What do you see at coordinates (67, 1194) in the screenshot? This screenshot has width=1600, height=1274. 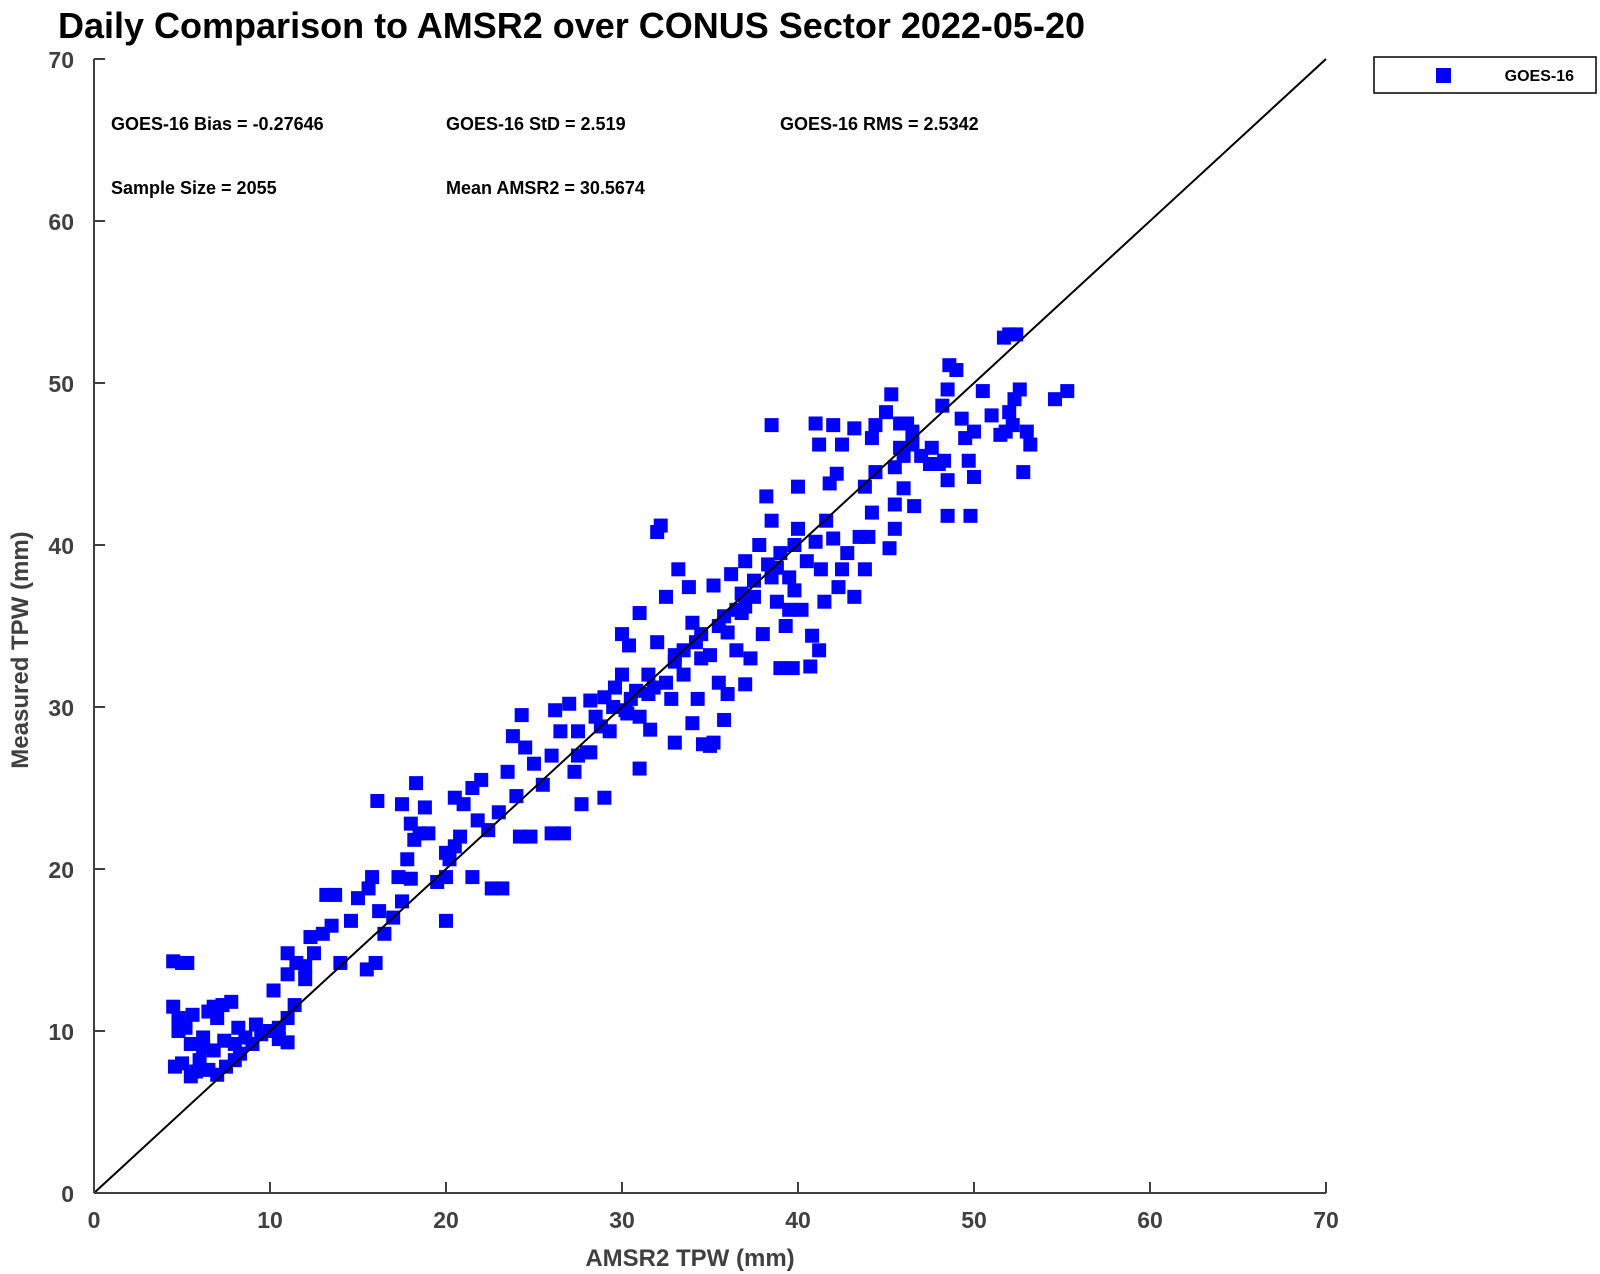 I see `y-tick-label: 0` at bounding box center [67, 1194].